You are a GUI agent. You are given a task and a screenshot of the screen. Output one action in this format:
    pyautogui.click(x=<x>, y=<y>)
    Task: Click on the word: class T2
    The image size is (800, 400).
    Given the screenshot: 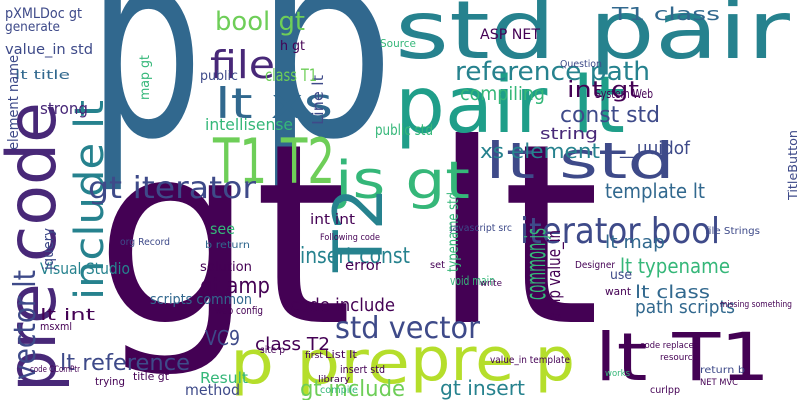 What is the action you would take?
    pyautogui.click(x=292, y=344)
    